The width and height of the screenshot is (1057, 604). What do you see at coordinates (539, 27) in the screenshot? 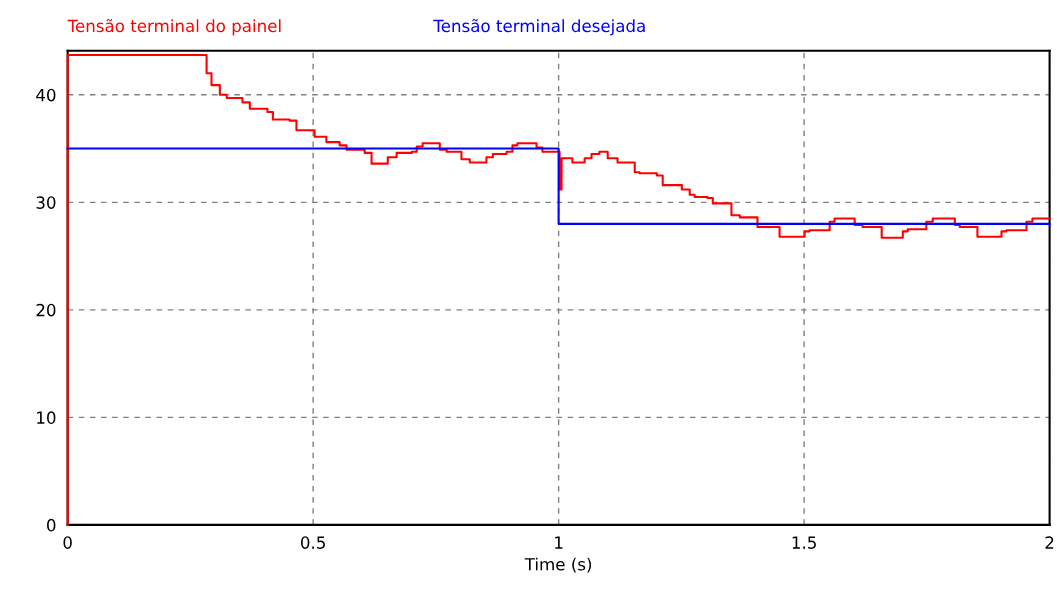
I see `text: Tensão terminal desejada` at bounding box center [539, 27].